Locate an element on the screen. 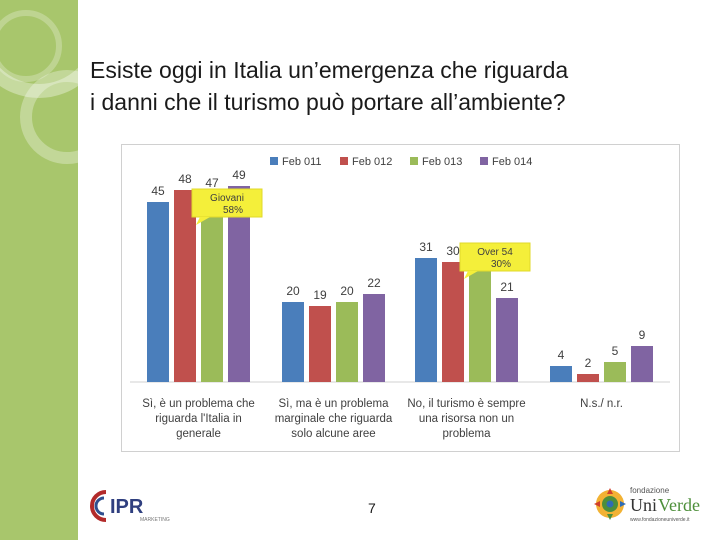 This screenshot has height=540, width=720. legend-label: Feb 011 is located at coordinates (302, 162).